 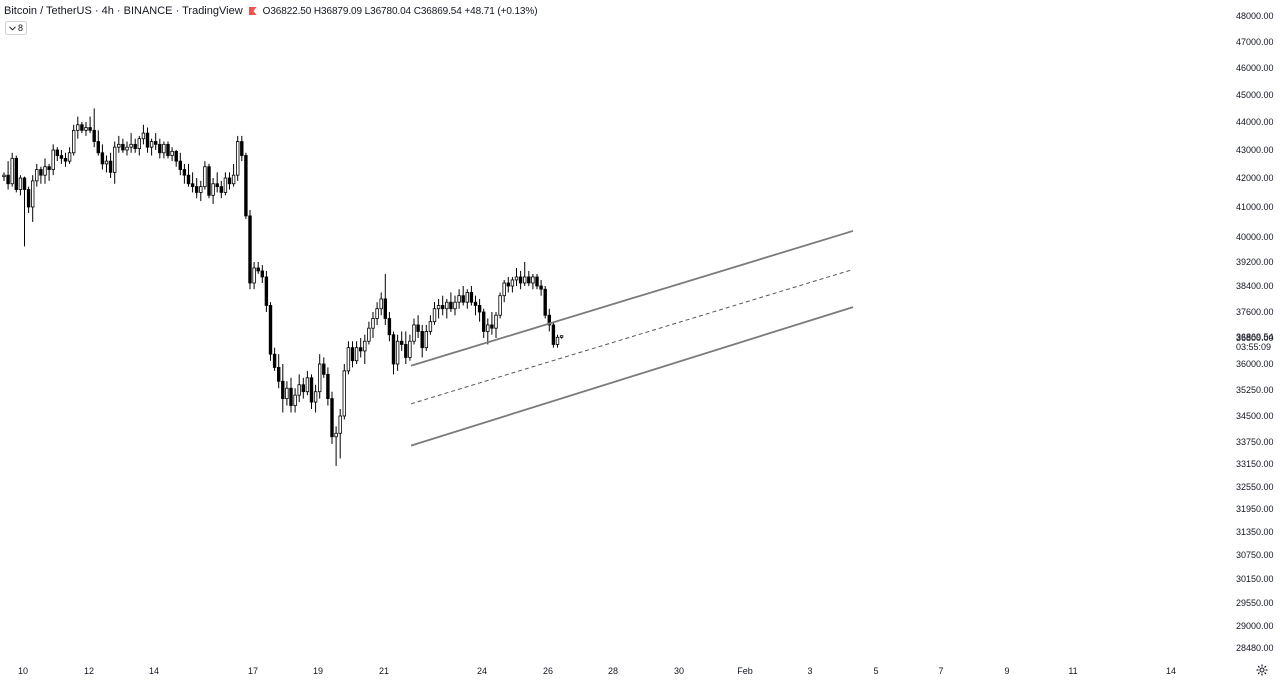 I want to click on channel-lower-line, so click(x=632, y=376).